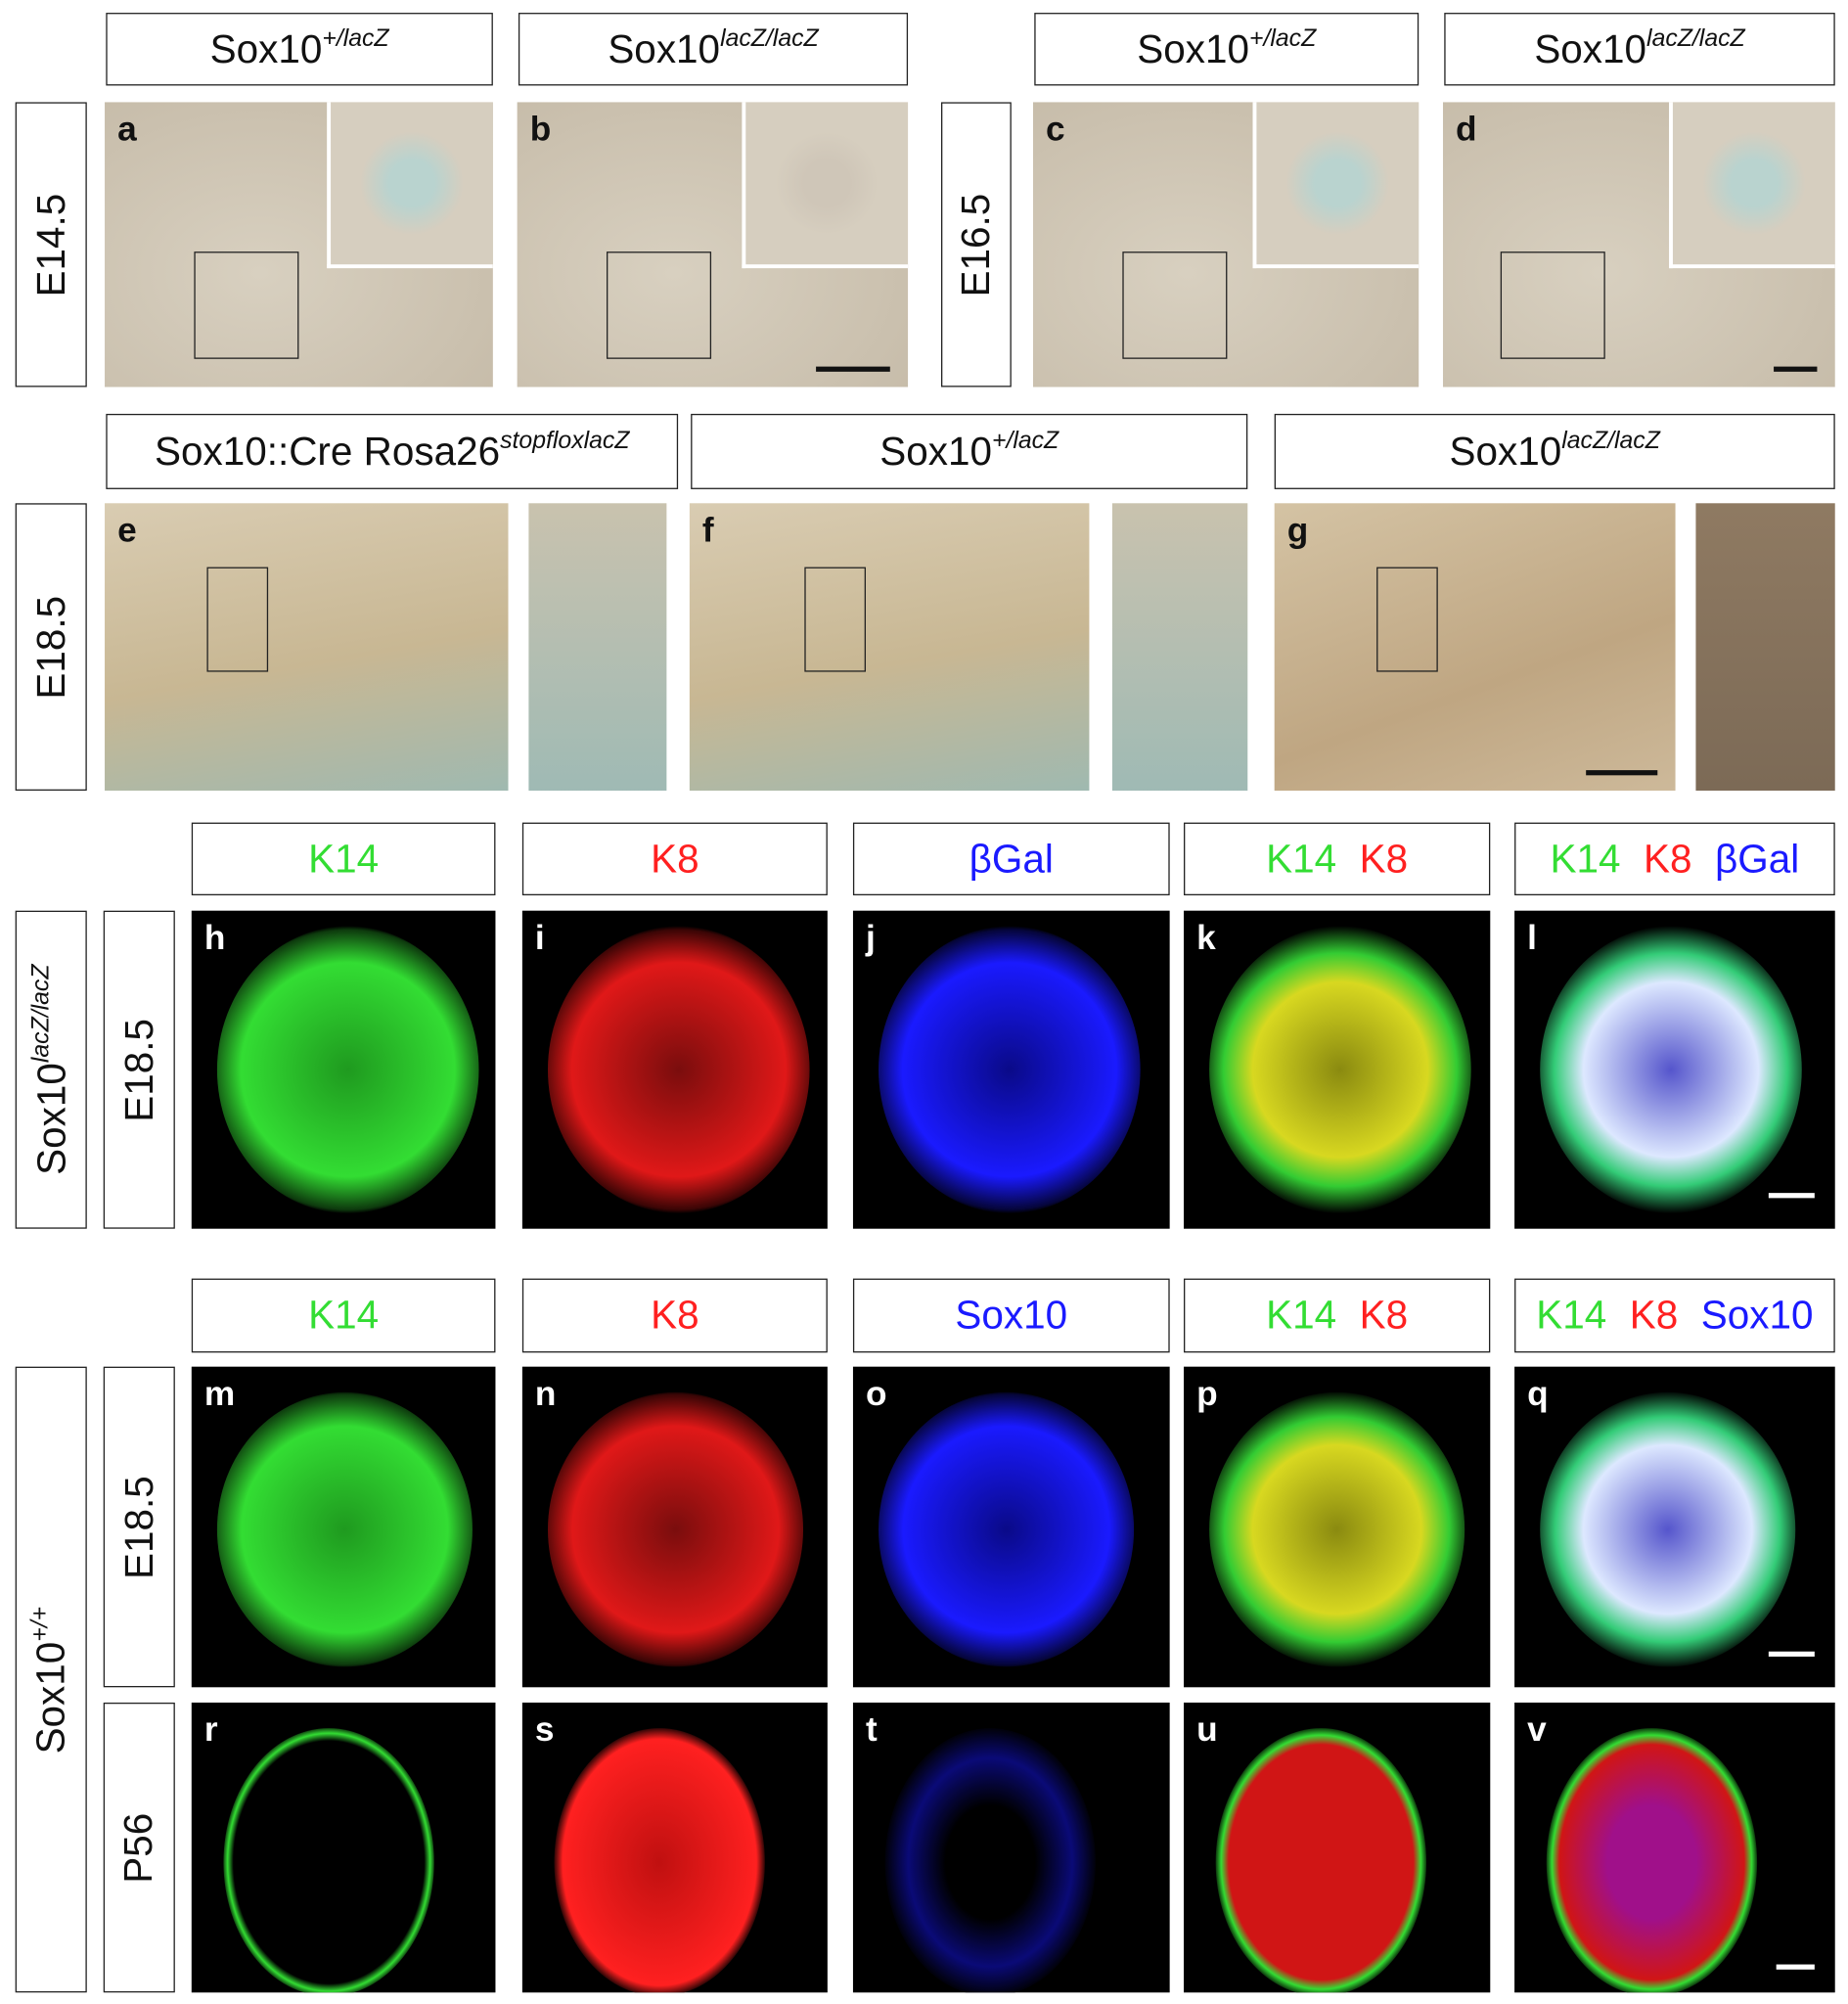  Describe the element at coordinates (1538, 1393) in the screenshot. I see `panel-letter: q` at that location.